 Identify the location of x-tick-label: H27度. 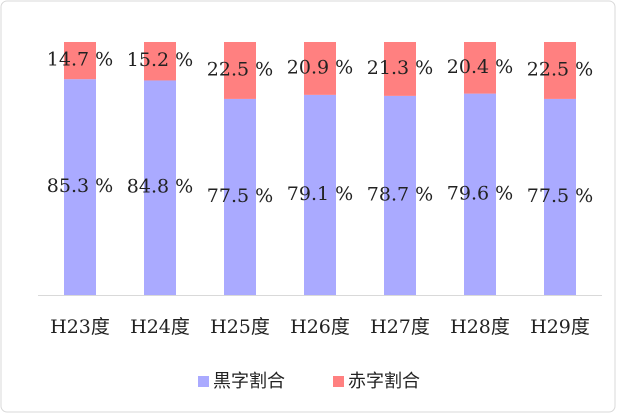
(400, 327).